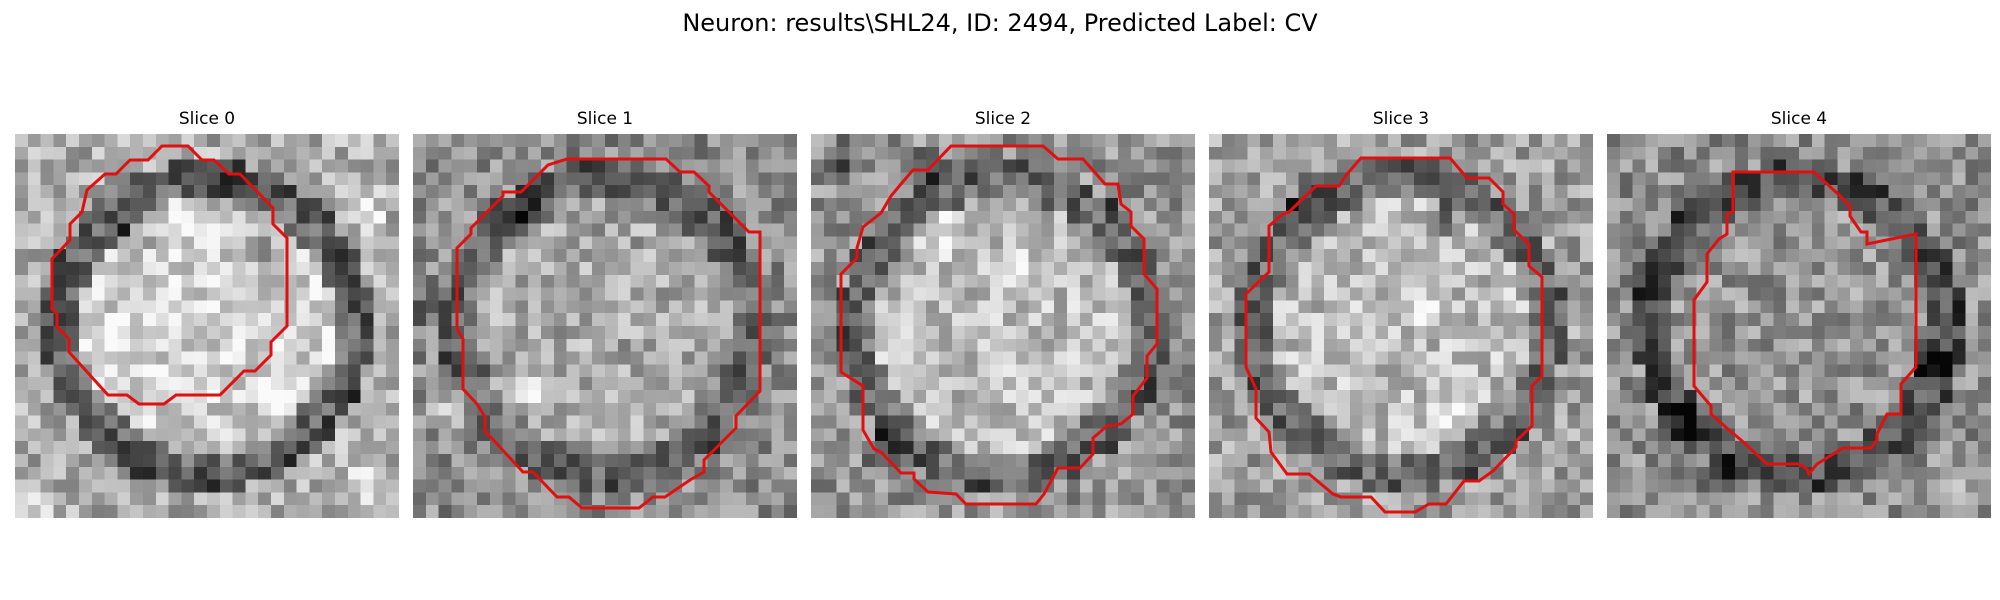 This screenshot has height=600, width=2000. Describe the element at coordinates (605, 119) in the screenshot. I see `slice-title-1: Slice 1` at that location.